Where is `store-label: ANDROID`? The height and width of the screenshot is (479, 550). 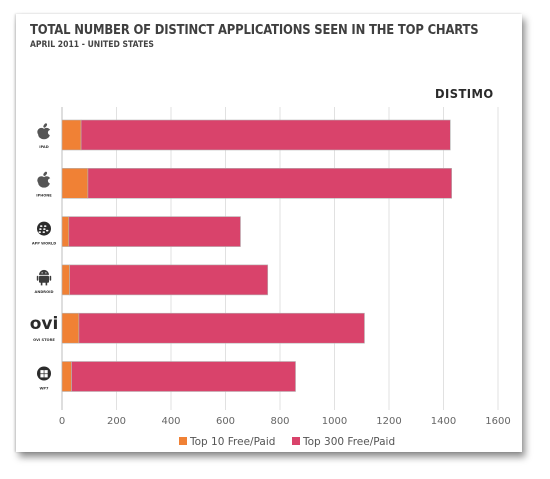
store-label: ANDROID is located at coordinates (44, 292).